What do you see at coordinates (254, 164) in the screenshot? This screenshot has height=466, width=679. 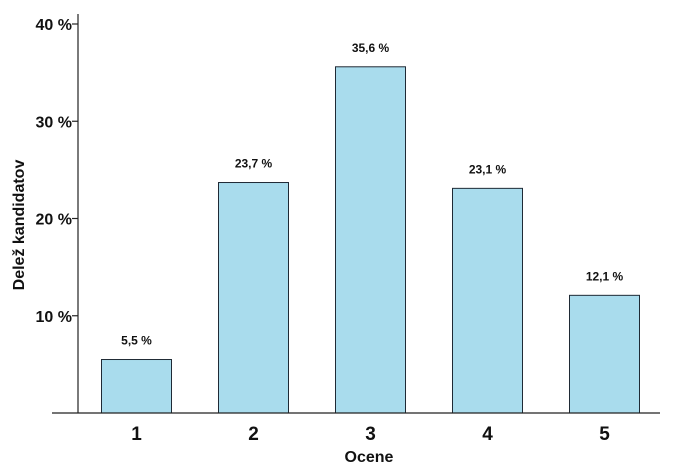 I see `bar-data-label: 23,7 %` at bounding box center [254, 164].